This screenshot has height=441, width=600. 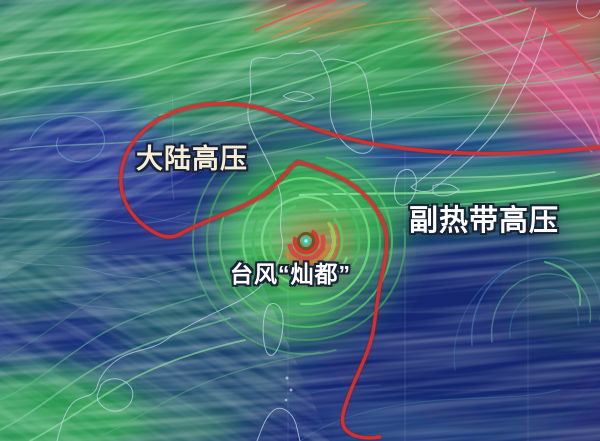 What do you see at coordinates (287, 56) in the screenshot?
I see `coastline-bohai` at bounding box center [287, 56].